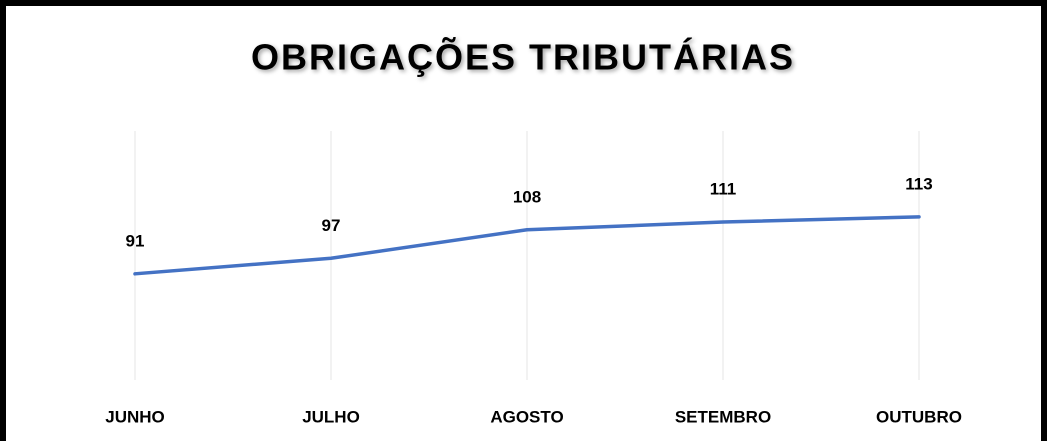 Image resolution: width=1047 pixels, height=441 pixels. I want to click on x-tick-label: OUTUBRO, so click(919, 416).